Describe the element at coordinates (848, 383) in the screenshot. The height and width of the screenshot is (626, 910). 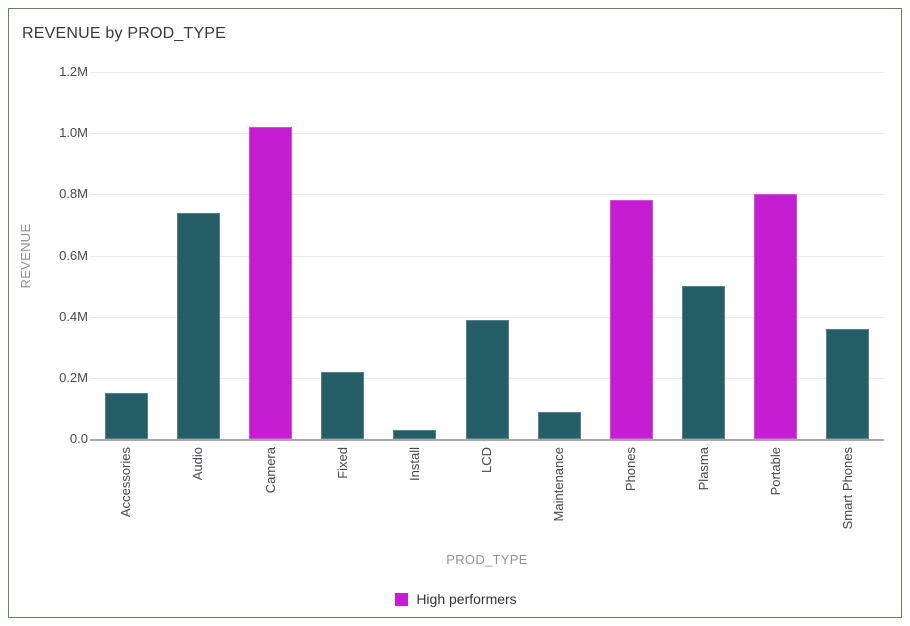
I see `bar-smart-phones` at that location.